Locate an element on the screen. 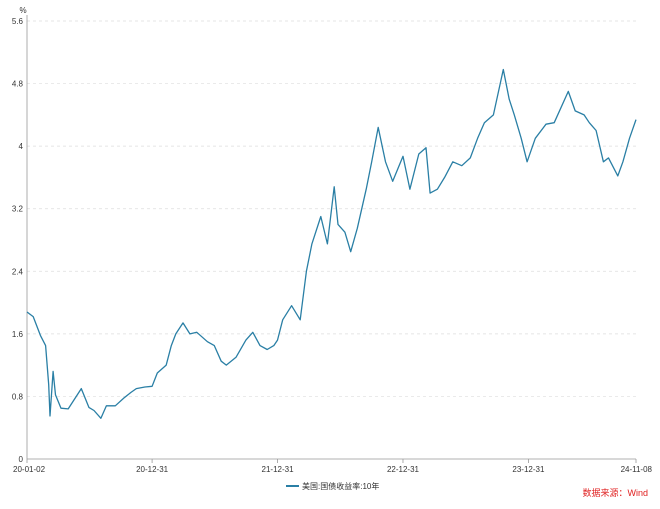 This screenshot has width=660, height=509. y-tick-labels: 0 0.8 1.6 2.4 3.2 4 4.8 5.6 is located at coordinates (18, 240).